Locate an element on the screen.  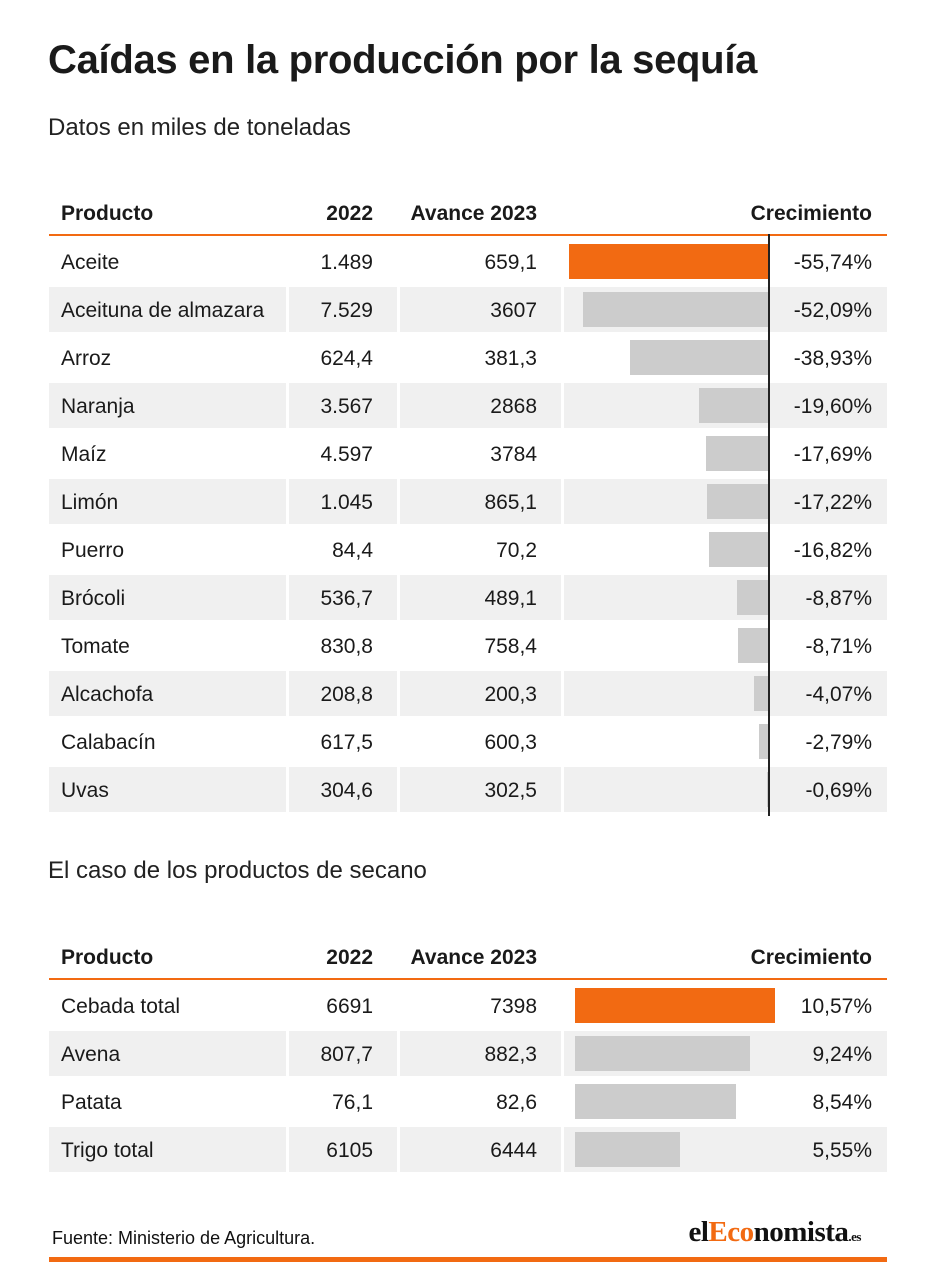
value-2023-cell: 7398 is located at coordinates (480, 1005).